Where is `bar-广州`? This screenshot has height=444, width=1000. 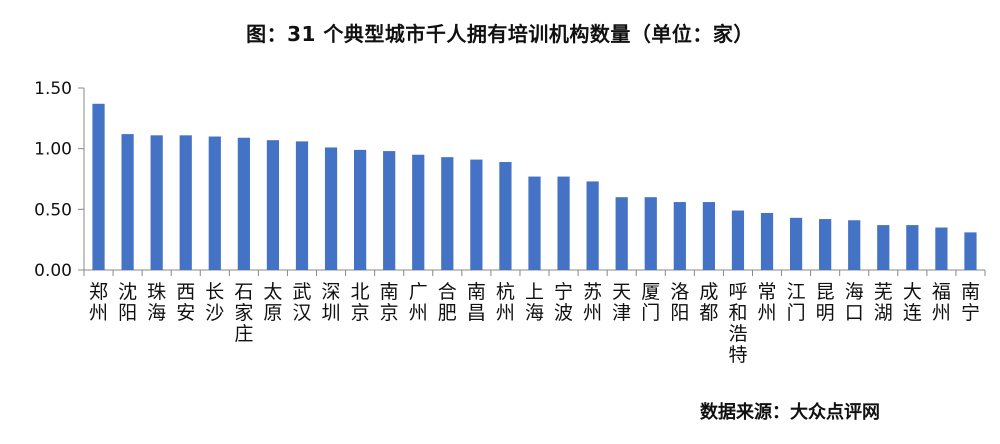 bar-广州 is located at coordinates (418, 212).